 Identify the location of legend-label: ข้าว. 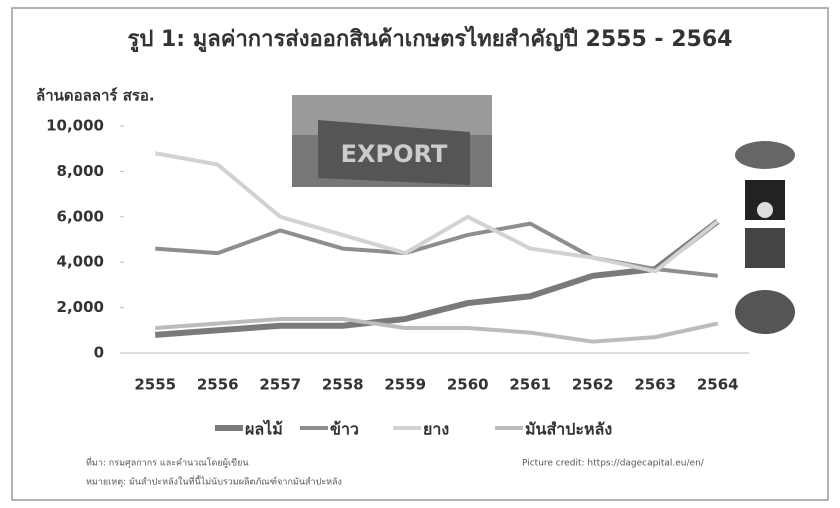
(344, 429).